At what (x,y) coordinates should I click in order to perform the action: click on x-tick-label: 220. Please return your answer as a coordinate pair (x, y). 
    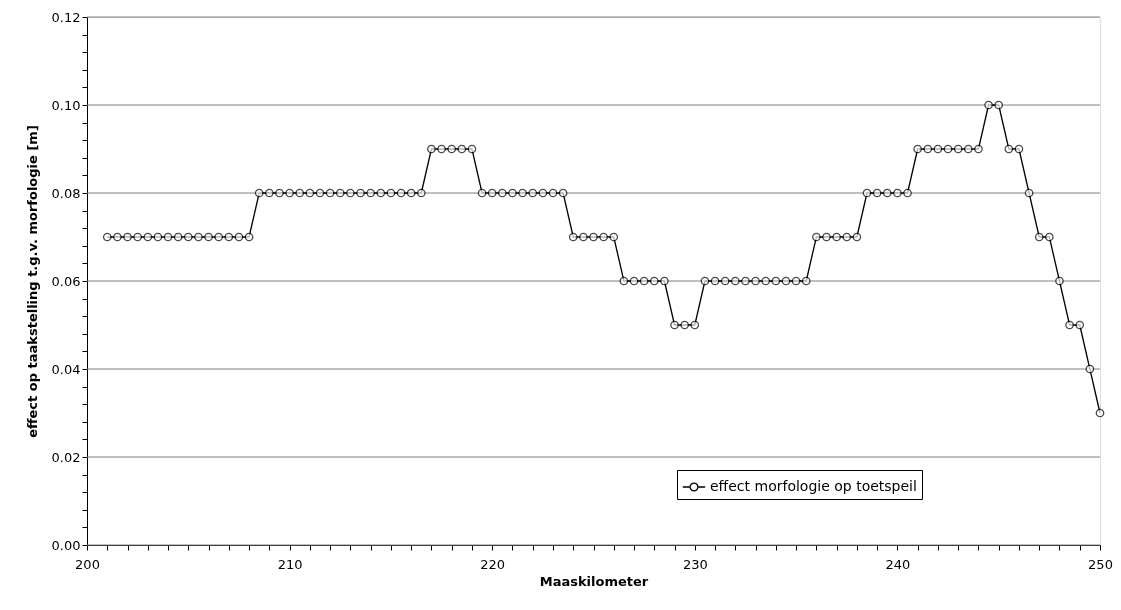
    Looking at the image, I should click on (493, 564).